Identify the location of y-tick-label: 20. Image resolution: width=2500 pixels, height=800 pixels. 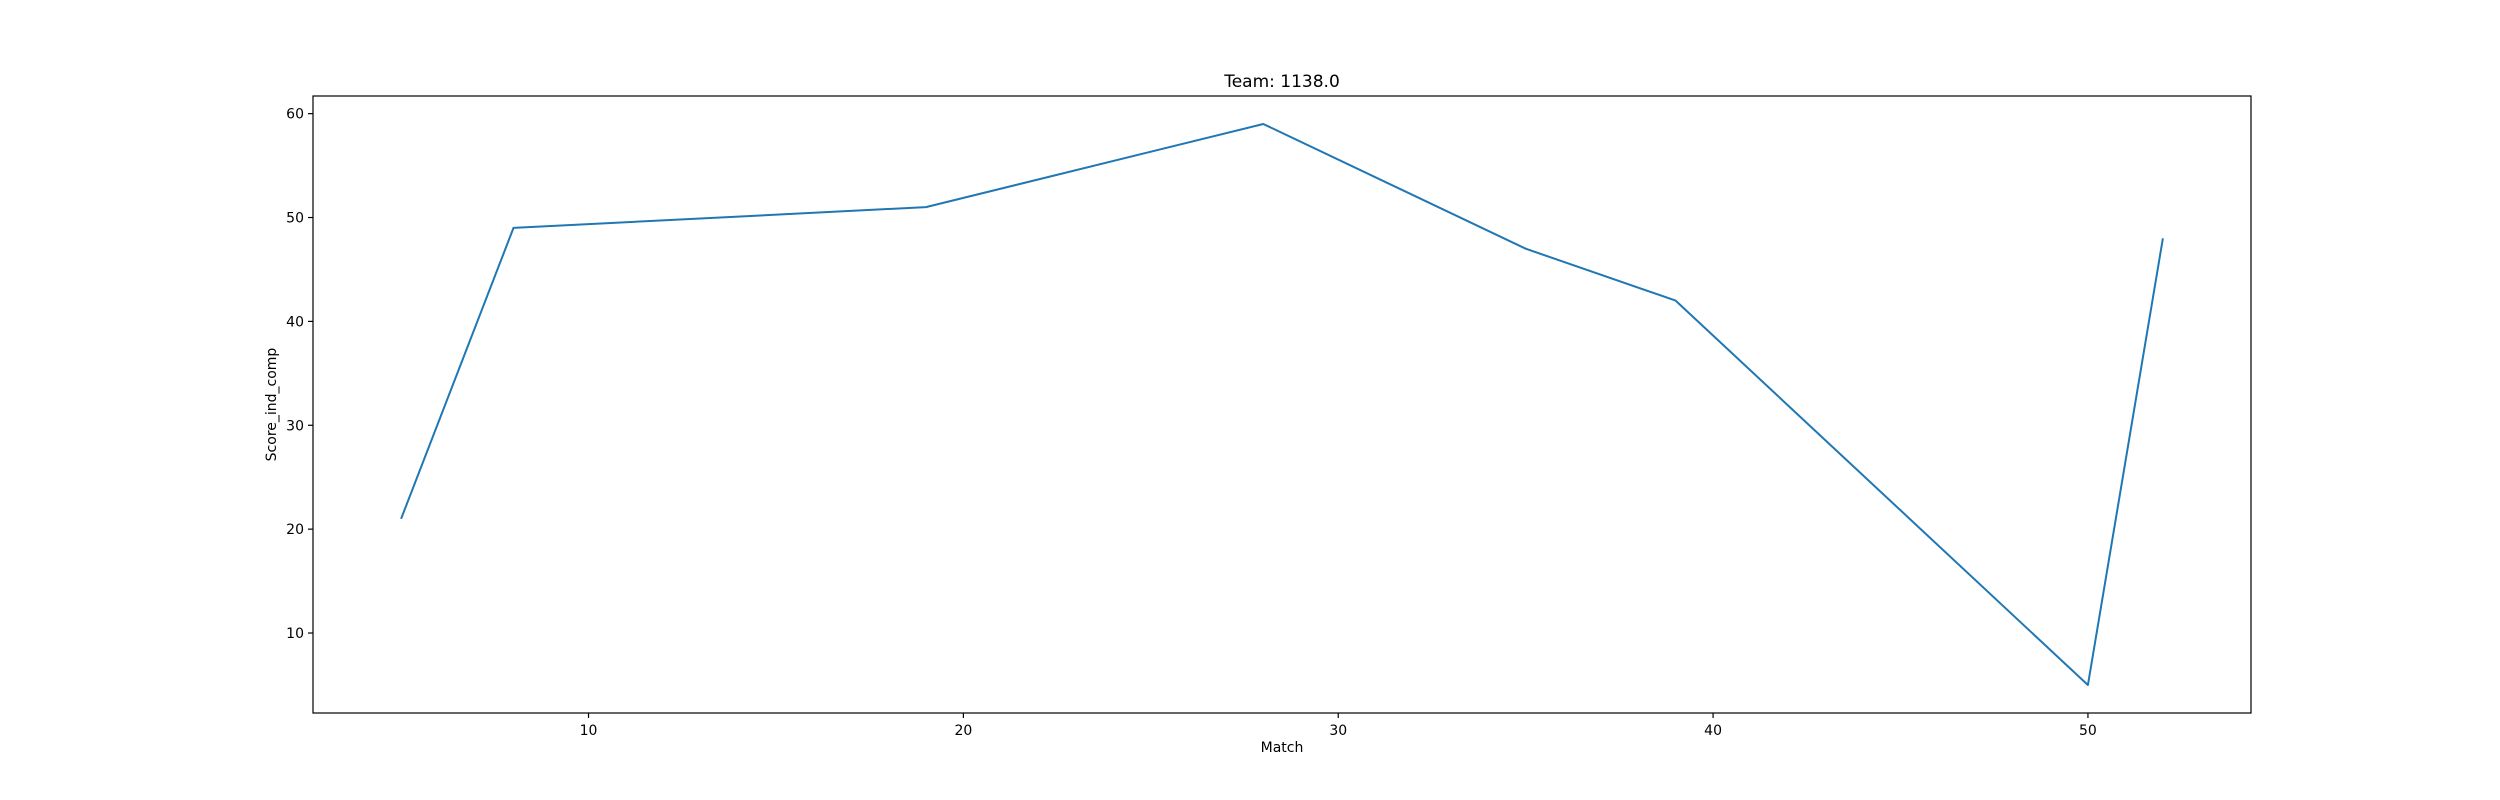
(295, 530).